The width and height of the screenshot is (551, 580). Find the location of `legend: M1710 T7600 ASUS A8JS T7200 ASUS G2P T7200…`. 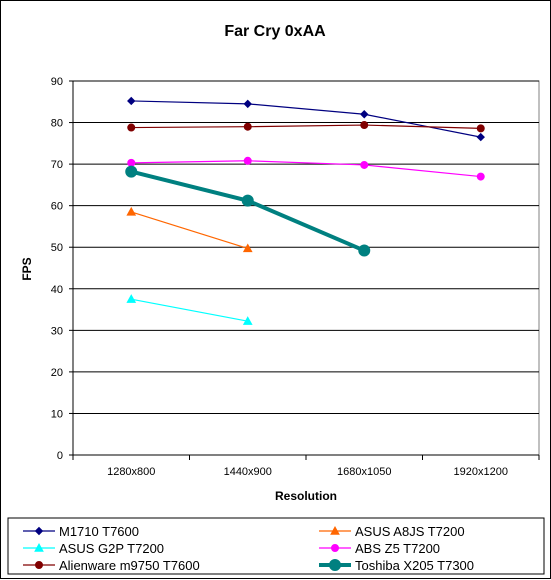

legend: M1710 T7600 ASUS A8JS T7200 ASUS G2P T7200… is located at coordinates (248, 548).